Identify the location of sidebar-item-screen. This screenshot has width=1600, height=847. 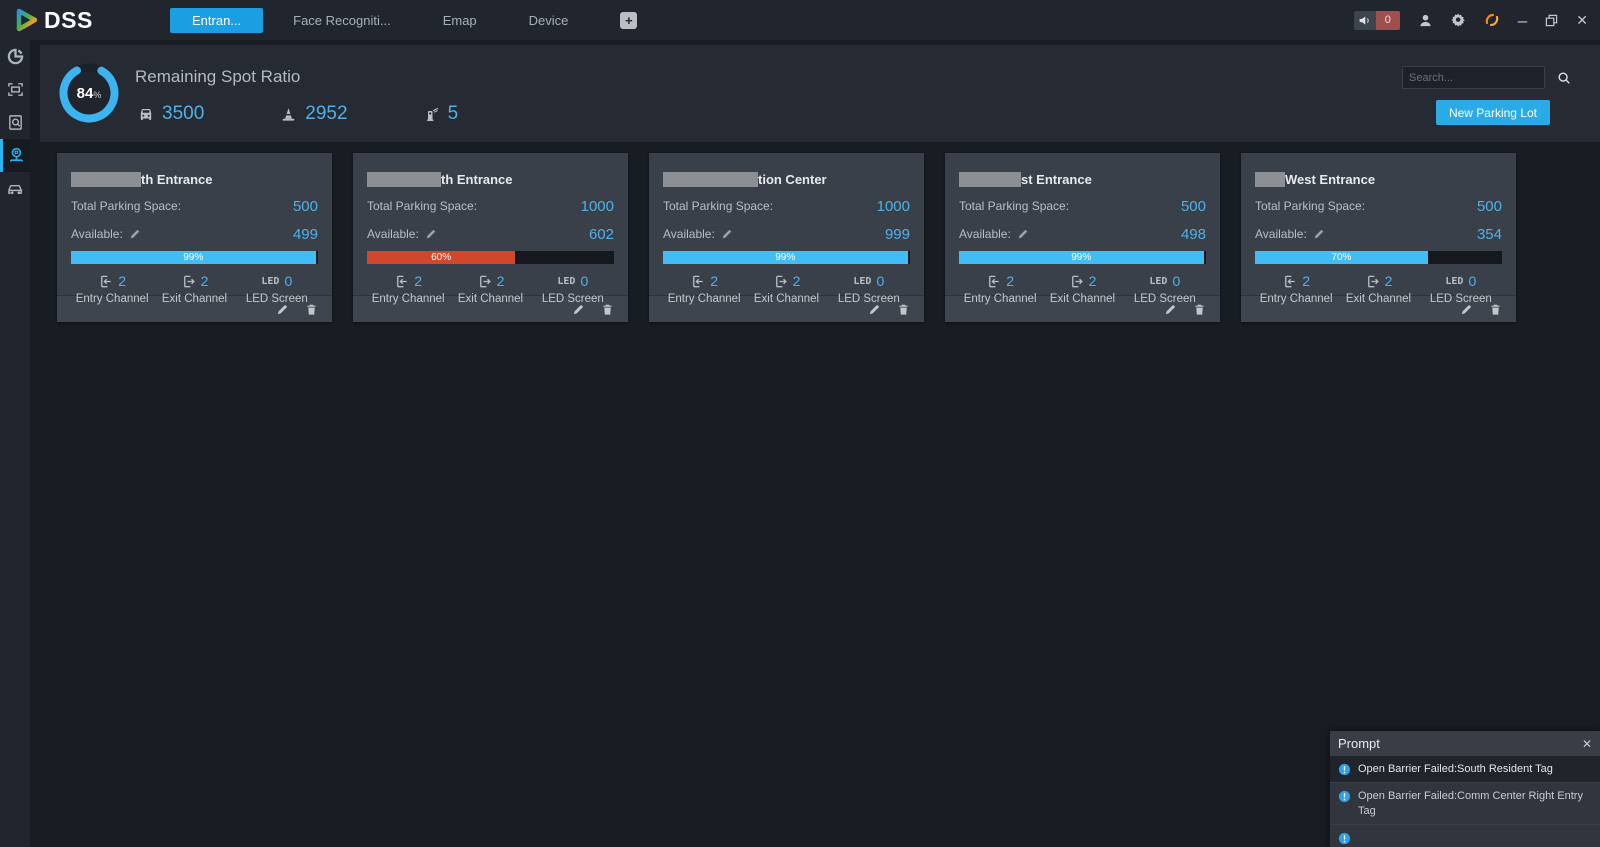
(15, 89).